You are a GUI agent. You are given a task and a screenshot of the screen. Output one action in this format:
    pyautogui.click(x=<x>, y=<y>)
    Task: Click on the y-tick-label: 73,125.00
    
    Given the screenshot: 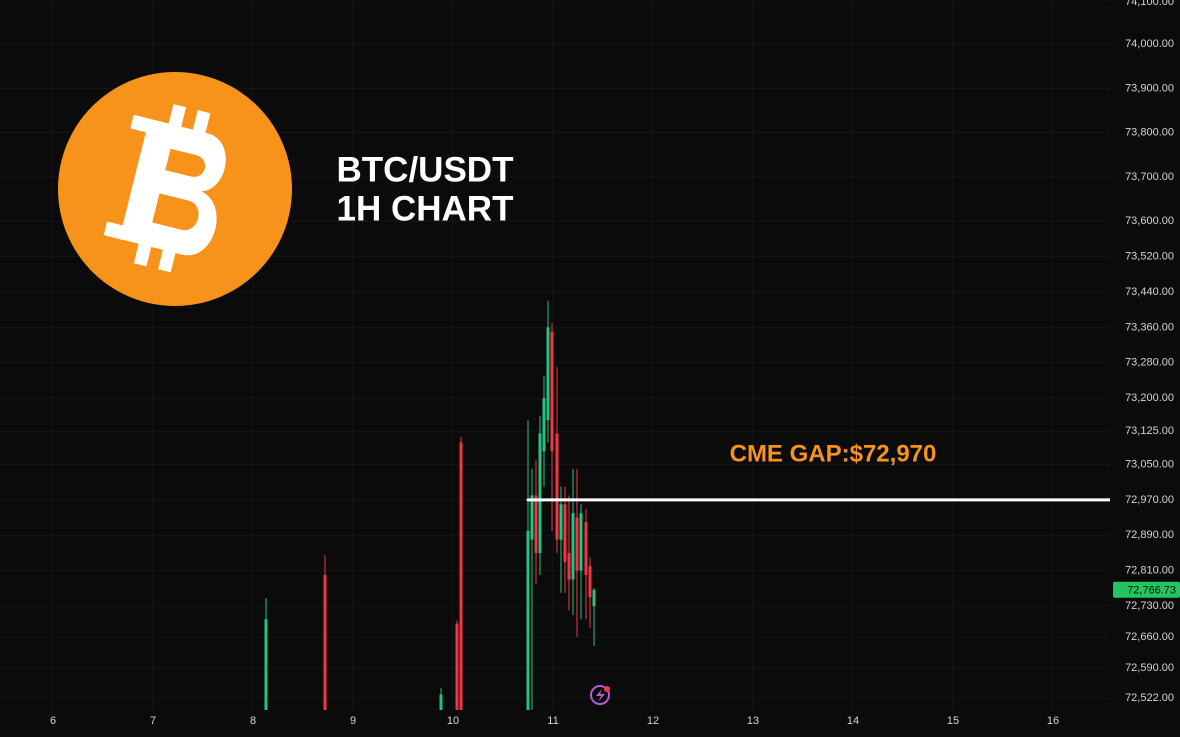 What is the action you would take?
    pyautogui.click(x=1149, y=431)
    